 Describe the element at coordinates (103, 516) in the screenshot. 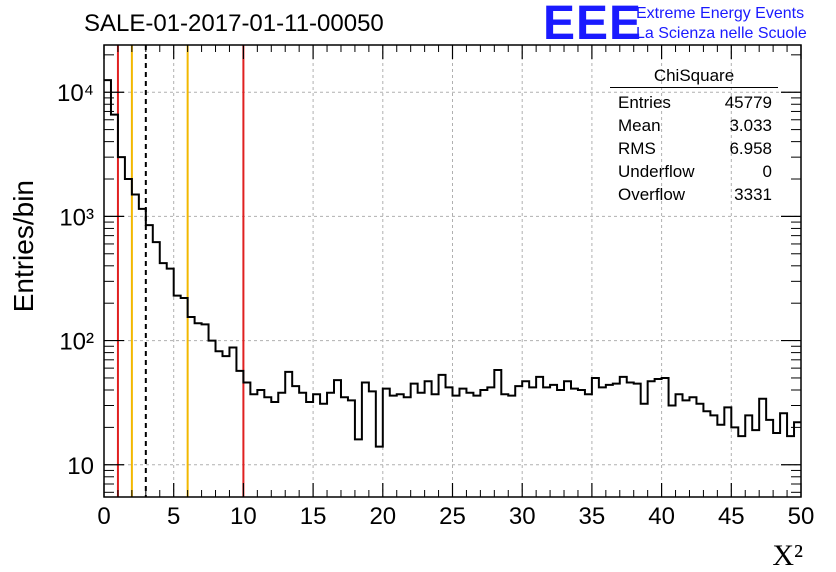

I see `x-tick-label: 0` at that location.